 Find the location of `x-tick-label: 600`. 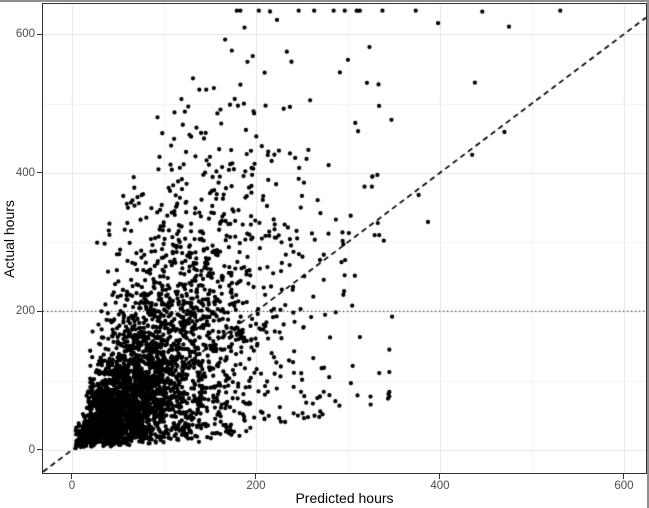

x-tick-label: 600 is located at coordinates (624, 486).